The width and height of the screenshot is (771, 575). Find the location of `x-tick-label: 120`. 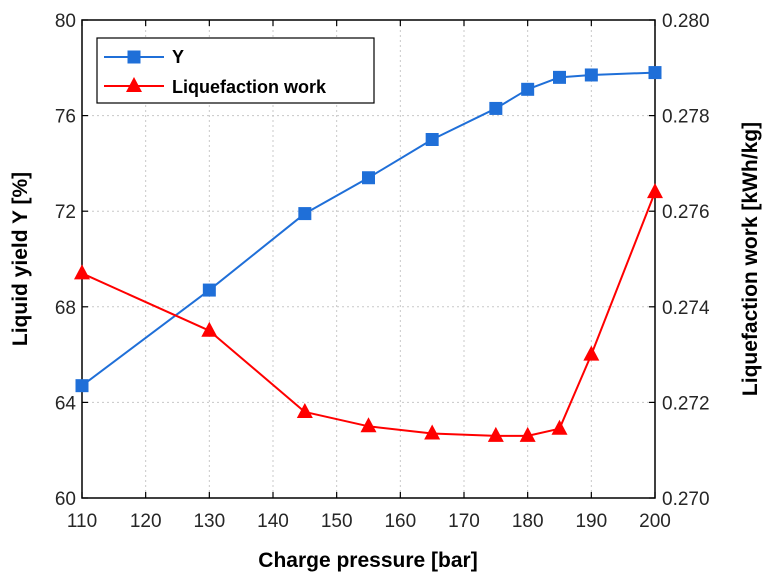

x-tick-label: 120 is located at coordinates (146, 521).